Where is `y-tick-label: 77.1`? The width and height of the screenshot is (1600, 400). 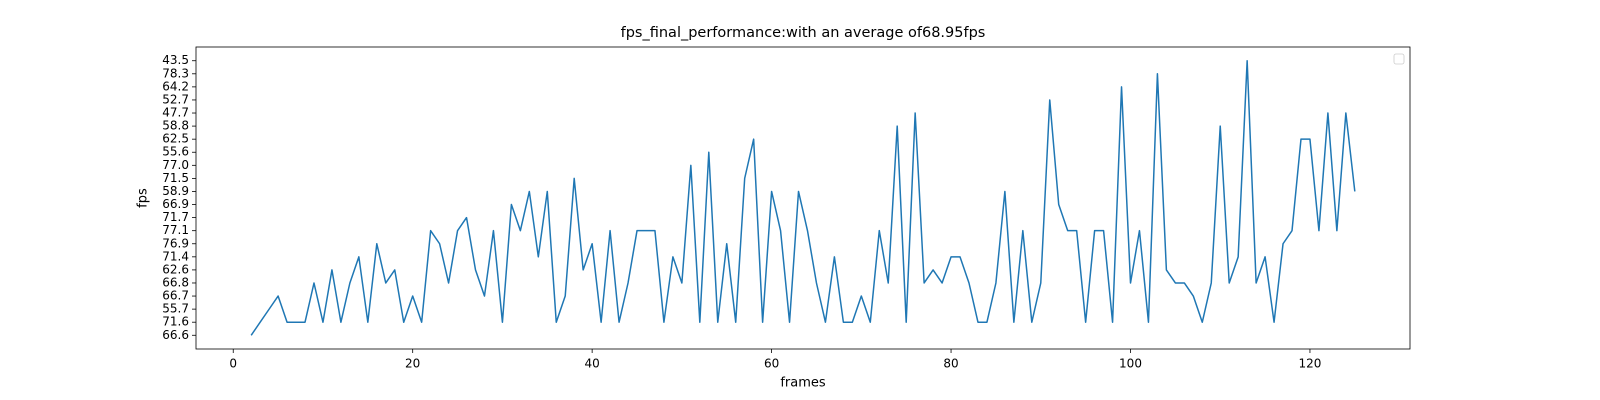 y-tick-label: 77.1 is located at coordinates (175, 230).